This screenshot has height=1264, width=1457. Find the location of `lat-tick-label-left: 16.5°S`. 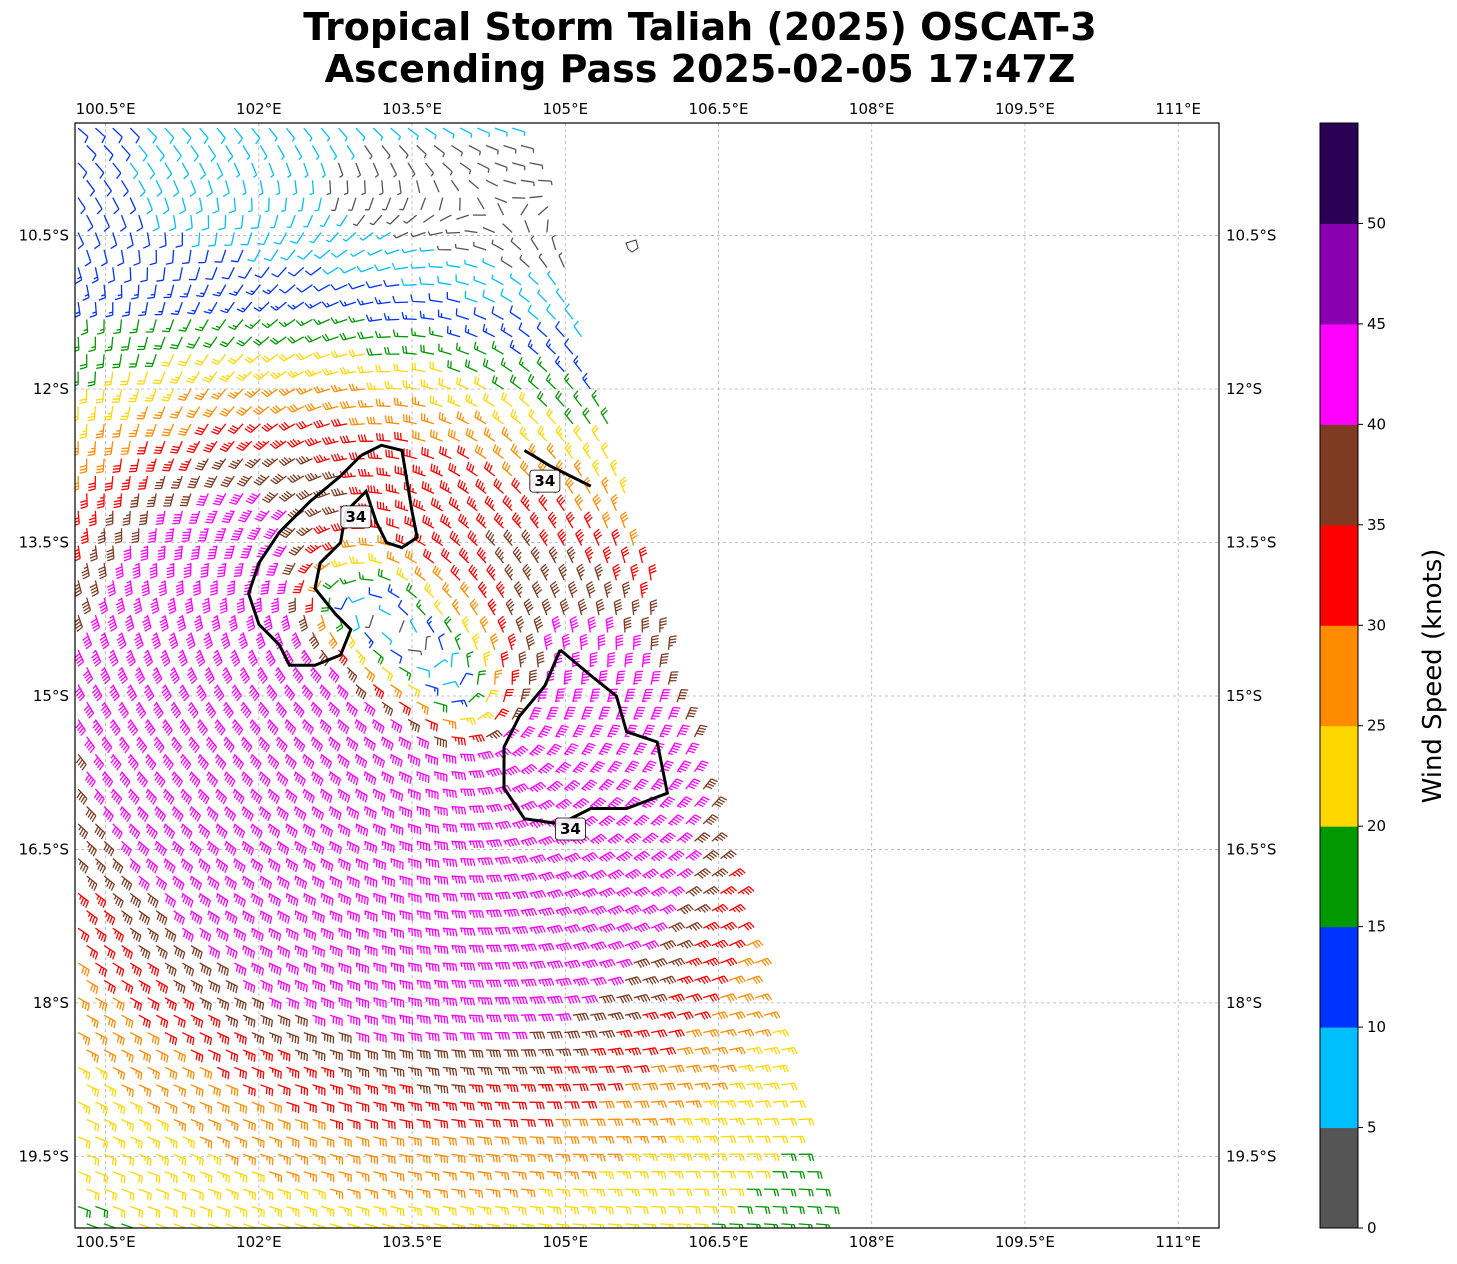

lat-tick-label-left: 16.5°S is located at coordinates (44, 849).